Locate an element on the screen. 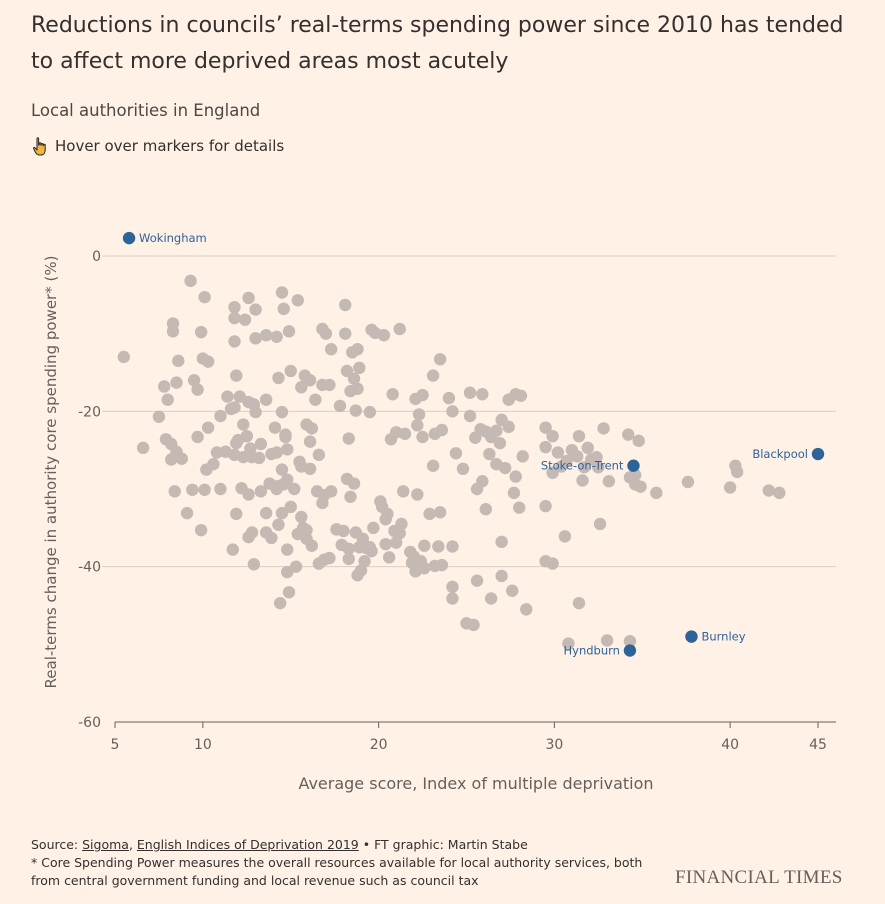 The image size is (885, 904). highlight-point-burnley is located at coordinates (691, 636).